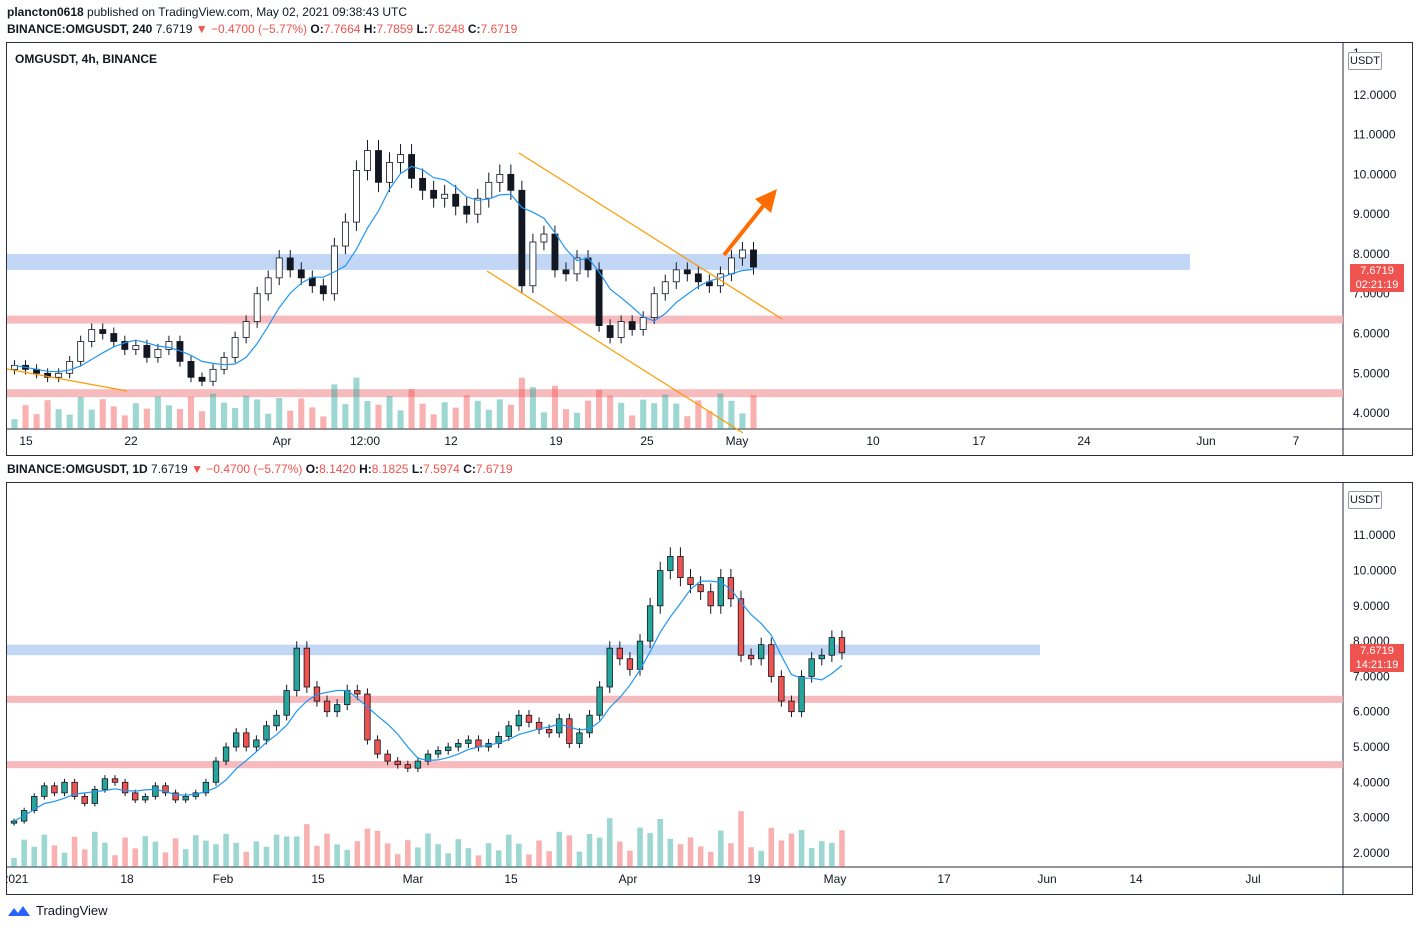 This screenshot has height=931, width=1419. I want to click on price-tick-label: 7.0000, so click(1371, 676).